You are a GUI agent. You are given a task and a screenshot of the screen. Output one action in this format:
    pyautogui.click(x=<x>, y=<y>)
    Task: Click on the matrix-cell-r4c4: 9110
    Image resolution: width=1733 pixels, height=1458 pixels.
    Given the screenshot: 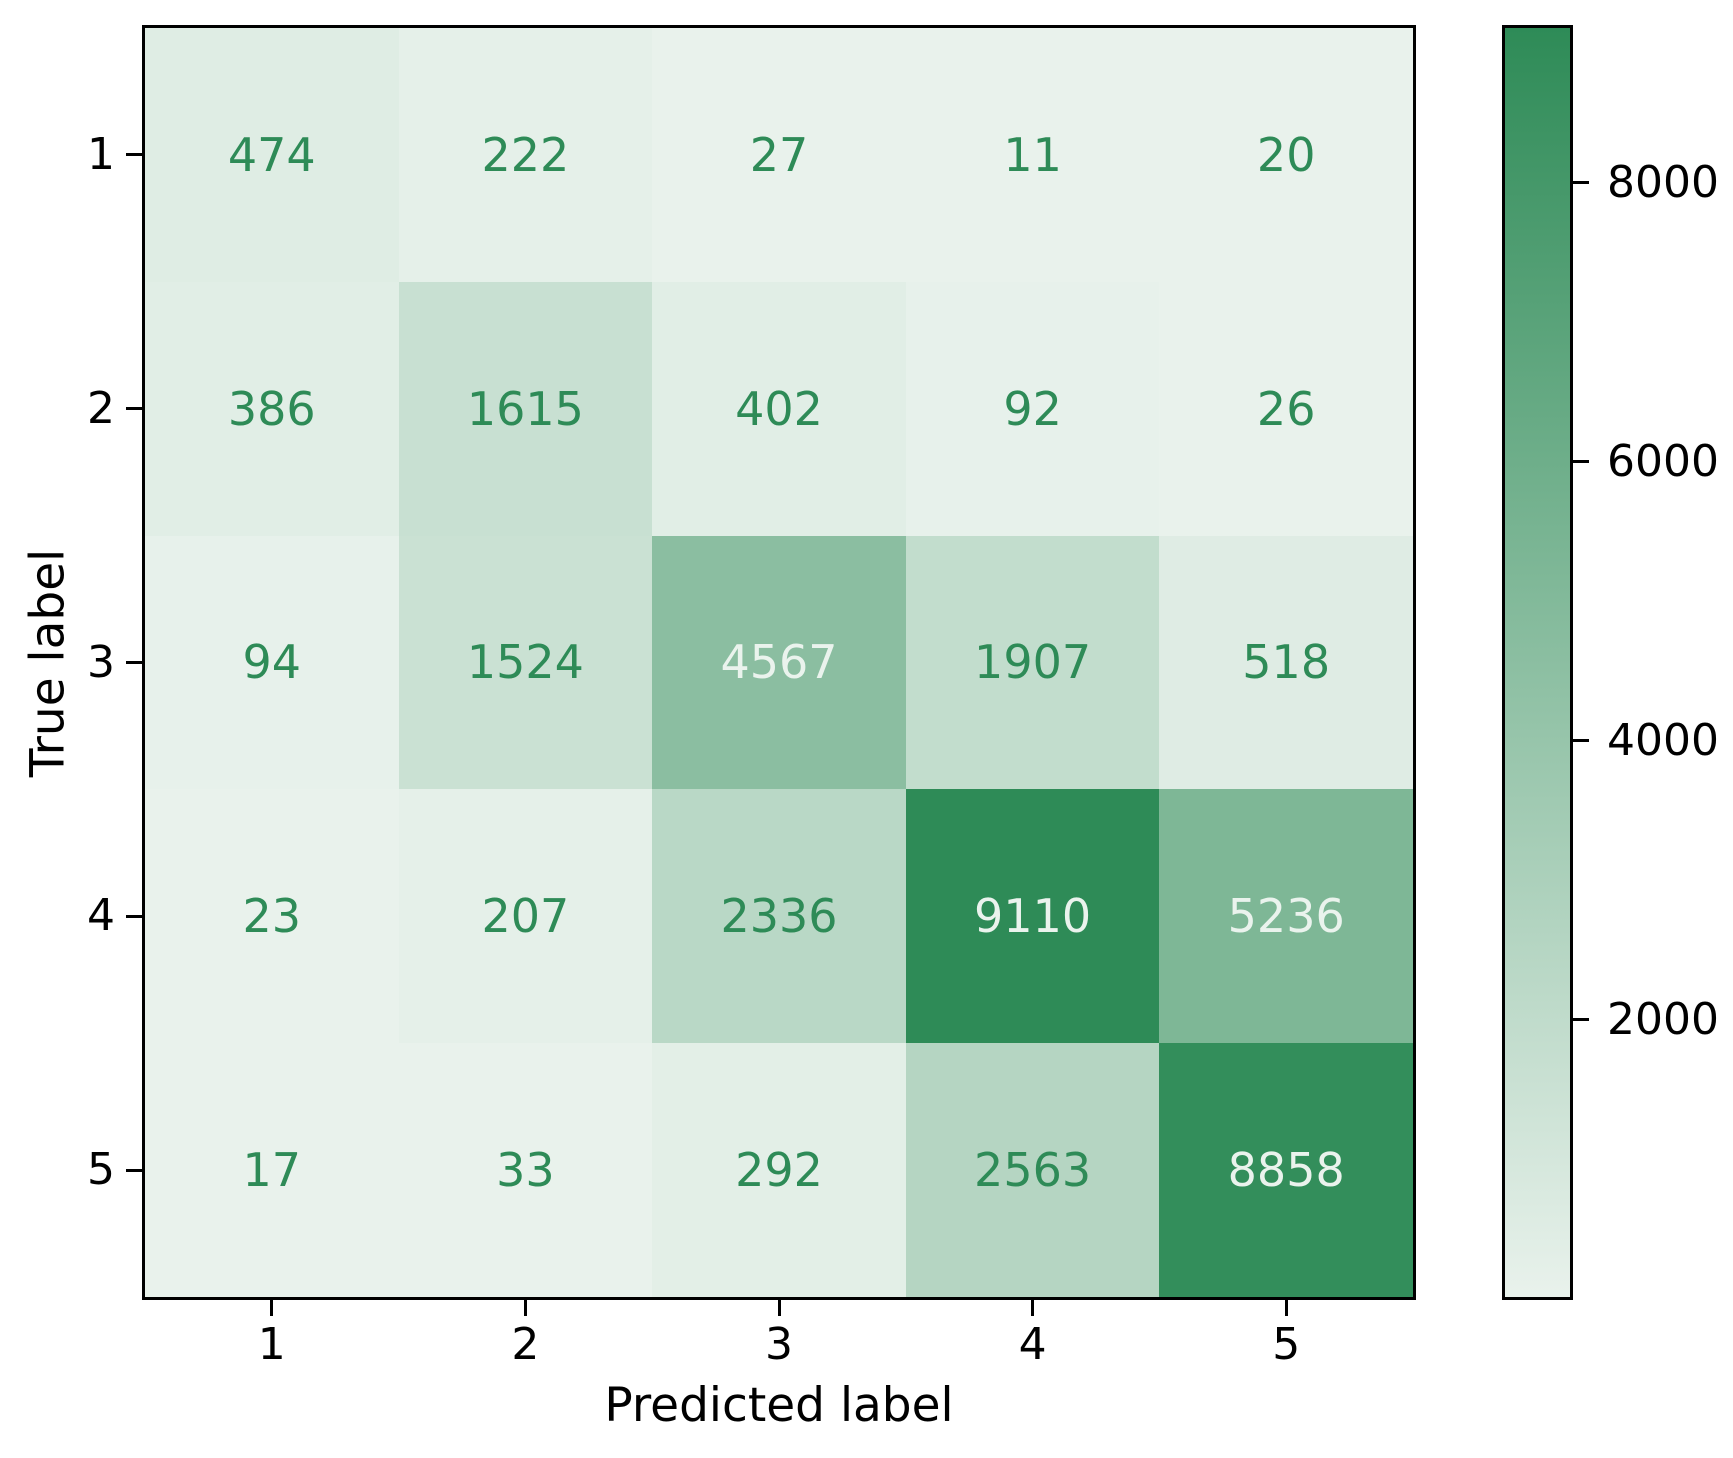 What is the action you would take?
    pyautogui.click(x=1032, y=916)
    